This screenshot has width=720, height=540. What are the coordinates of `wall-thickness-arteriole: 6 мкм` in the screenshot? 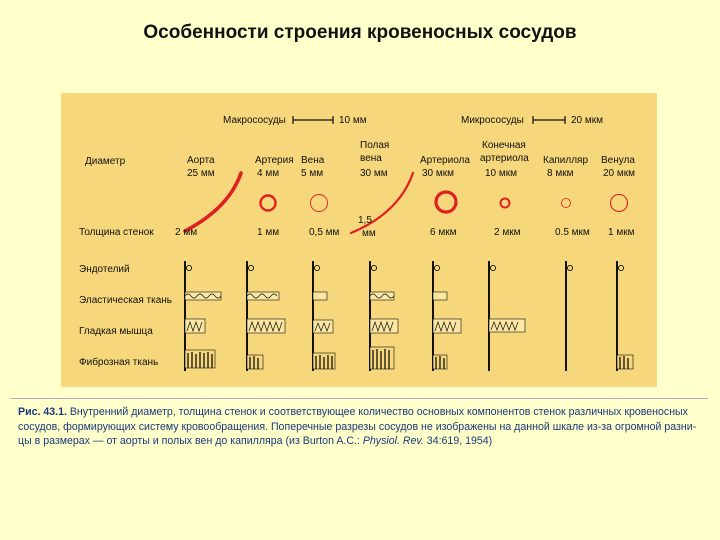 It's located at (443, 232).